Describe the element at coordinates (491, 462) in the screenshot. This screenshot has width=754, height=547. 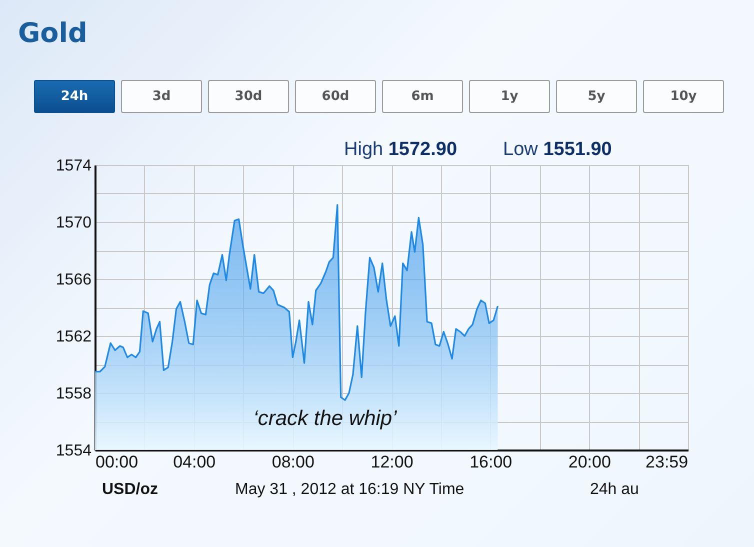
I see `x-tick-label: 16:00` at that location.